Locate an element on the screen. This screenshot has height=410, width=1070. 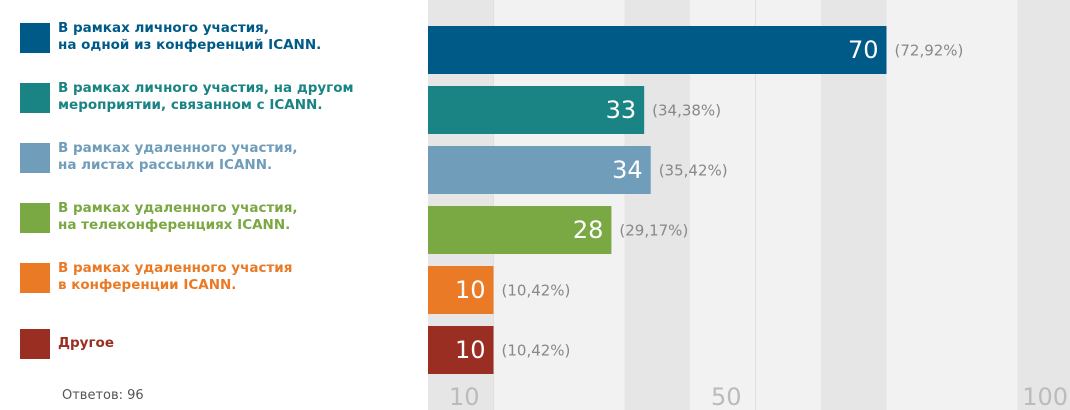
percent-label: (35,42%) is located at coordinates (693, 171).